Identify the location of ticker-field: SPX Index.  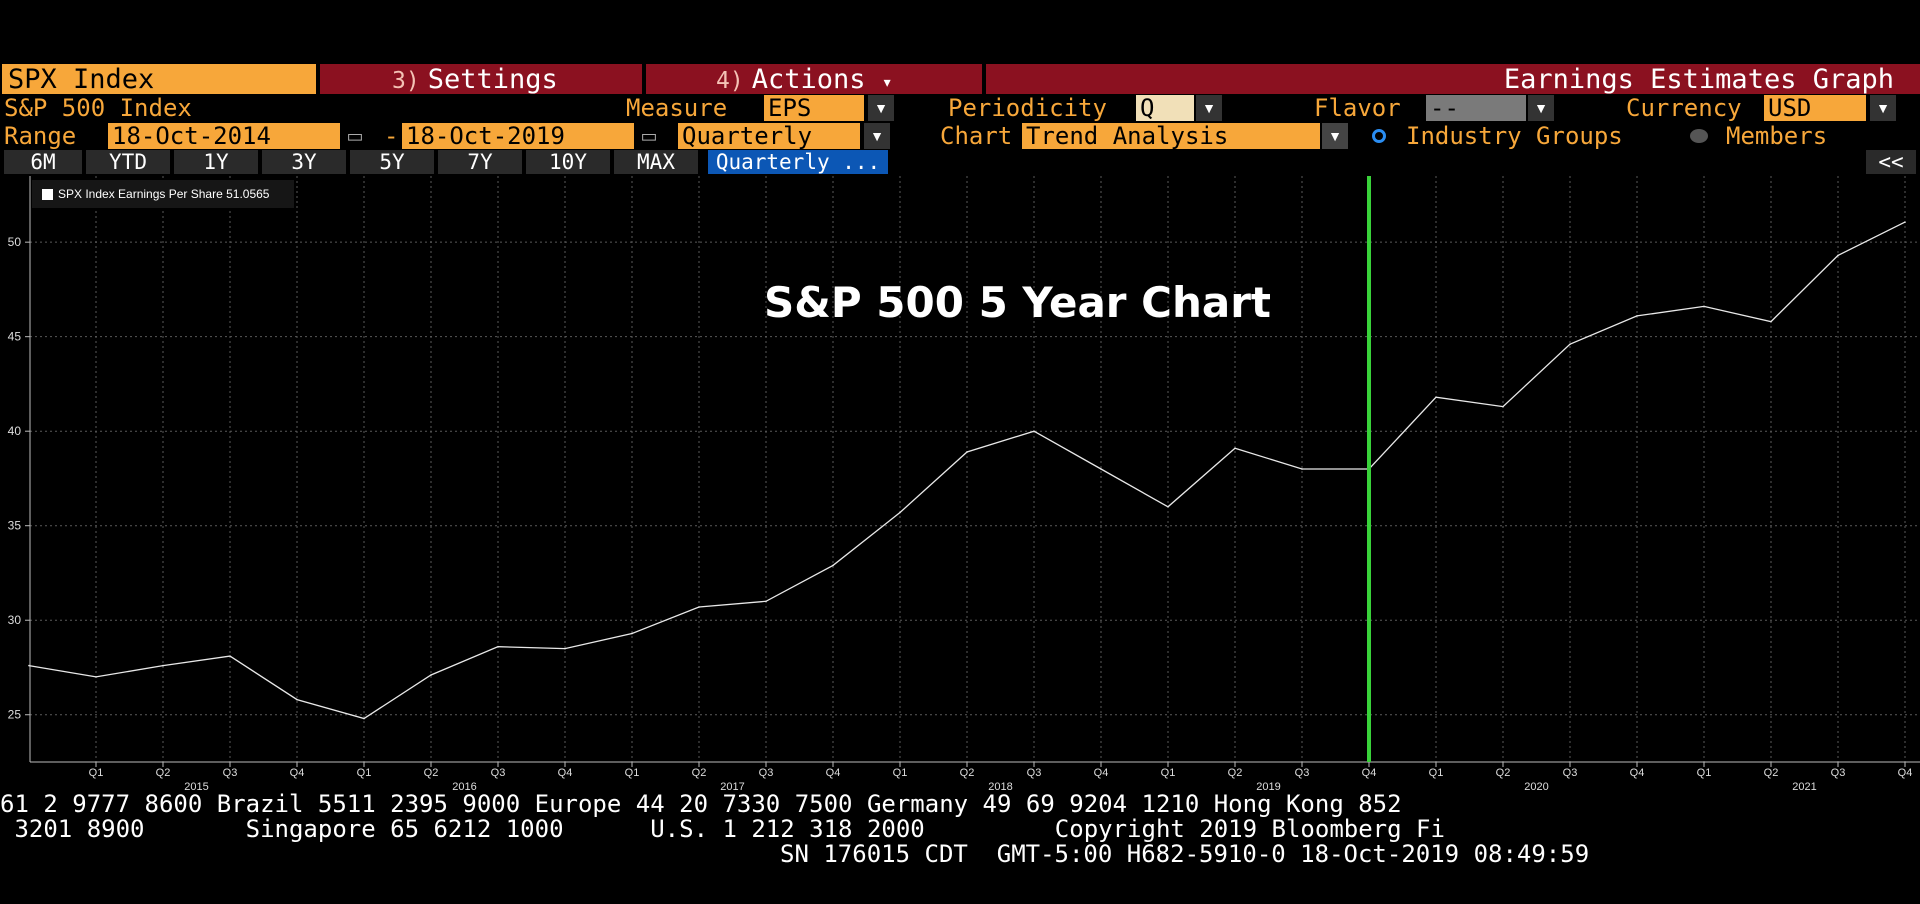
(159, 79).